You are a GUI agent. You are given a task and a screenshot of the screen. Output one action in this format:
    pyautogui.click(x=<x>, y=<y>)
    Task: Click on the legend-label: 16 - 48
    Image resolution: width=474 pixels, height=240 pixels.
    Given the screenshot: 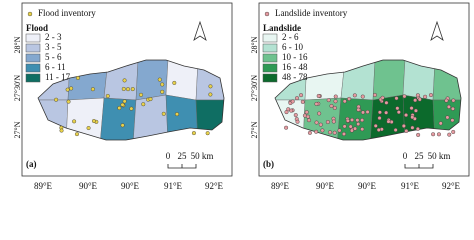 What is the action you would take?
    pyautogui.click(x=295, y=67)
    